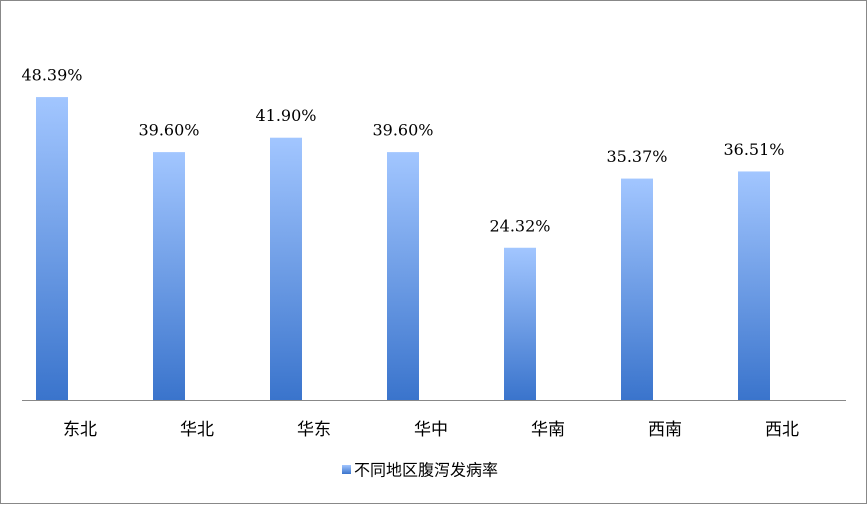 The height and width of the screenshot is (505, 868). Describe the element at coordinates (519, 225) in the screenshot. I see `value-label: 24.32%` at that location.